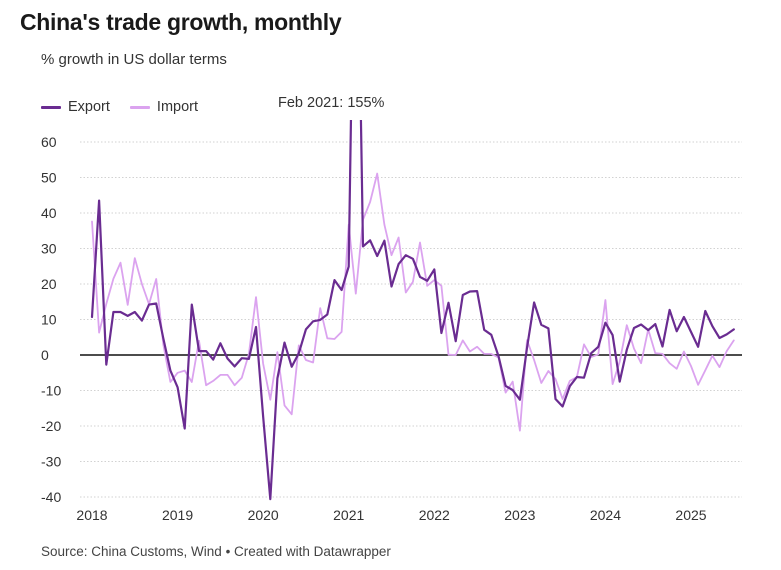  Describe the element at coordinates (49, 213) in the screenshot. I see `y-tick-label: 40` at that location.